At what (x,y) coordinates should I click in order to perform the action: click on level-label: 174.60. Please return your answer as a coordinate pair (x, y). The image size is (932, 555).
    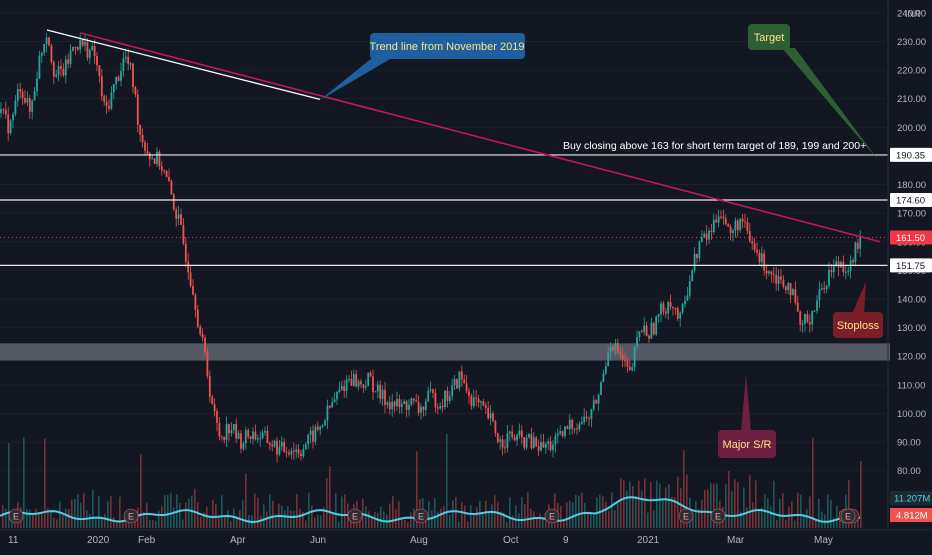
    Looking at the image, I should click on (910, 201).